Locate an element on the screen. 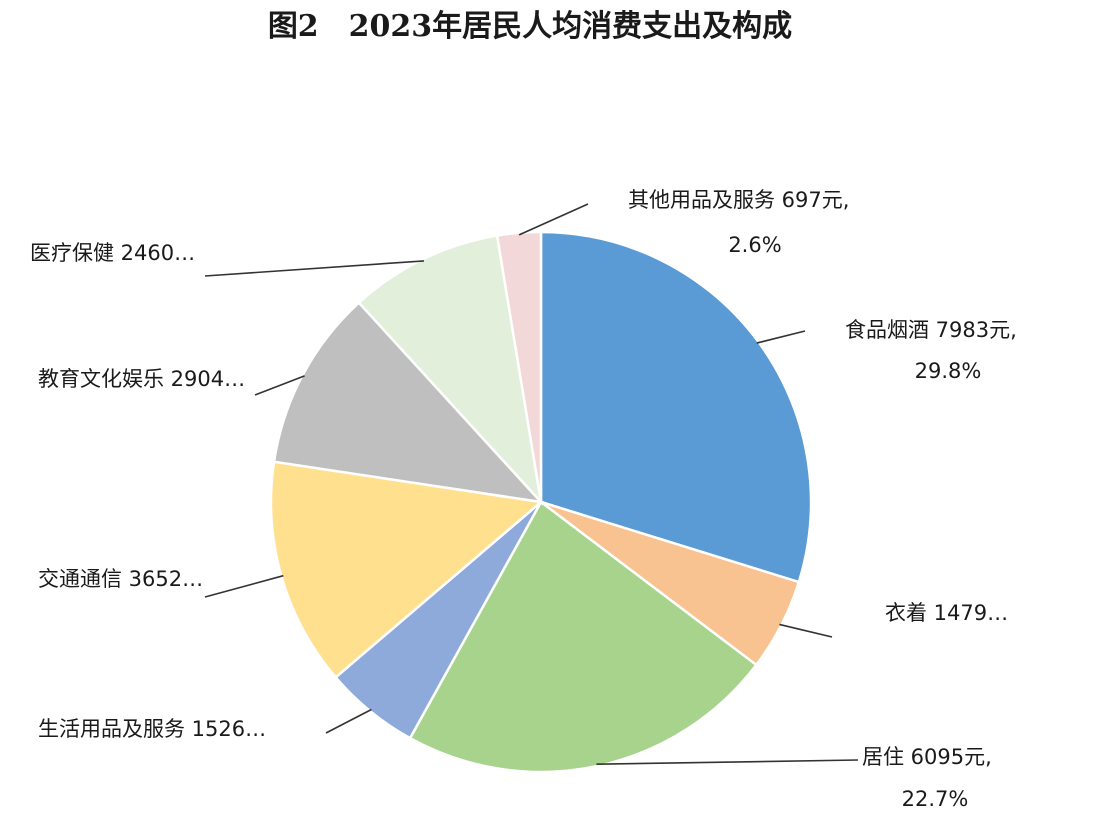  slice-percent-label-1: 29.8% is located at coordinates (948, 371).